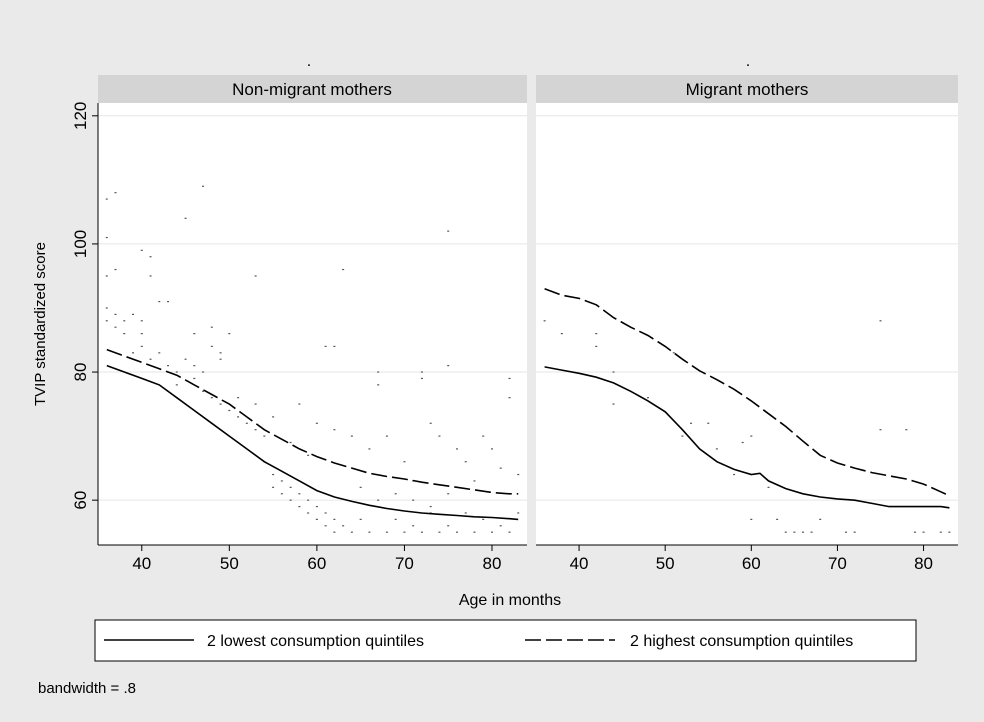 The height and width of the screenshot is (722, 984). I want to click on panel-title: Non-migrant mothers, so click(312, 89).